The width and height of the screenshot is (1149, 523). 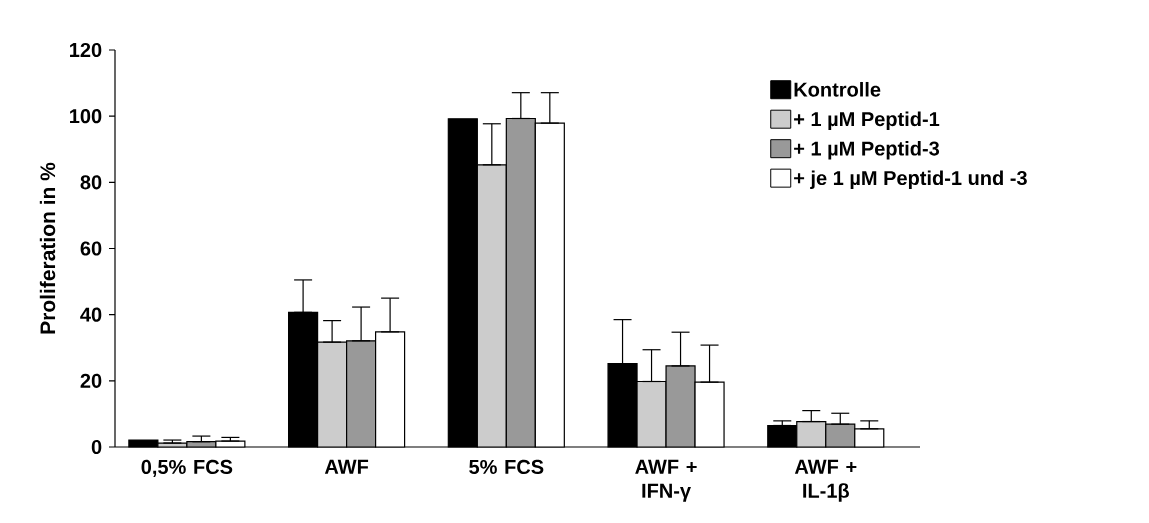 I want to click on x-tick-label: 5% FCS, so click(x=506, y=467).